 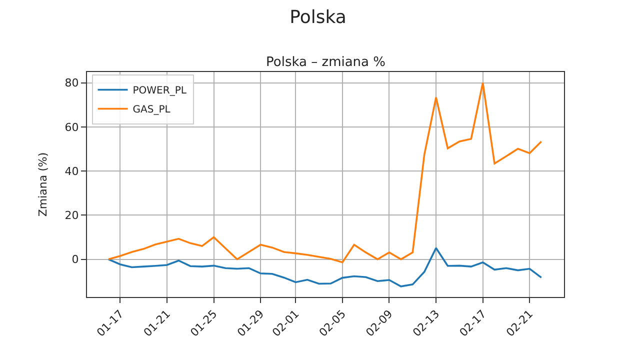 I want to click on y-axis-title: Zmiana (%), so click(x=43, y=184).